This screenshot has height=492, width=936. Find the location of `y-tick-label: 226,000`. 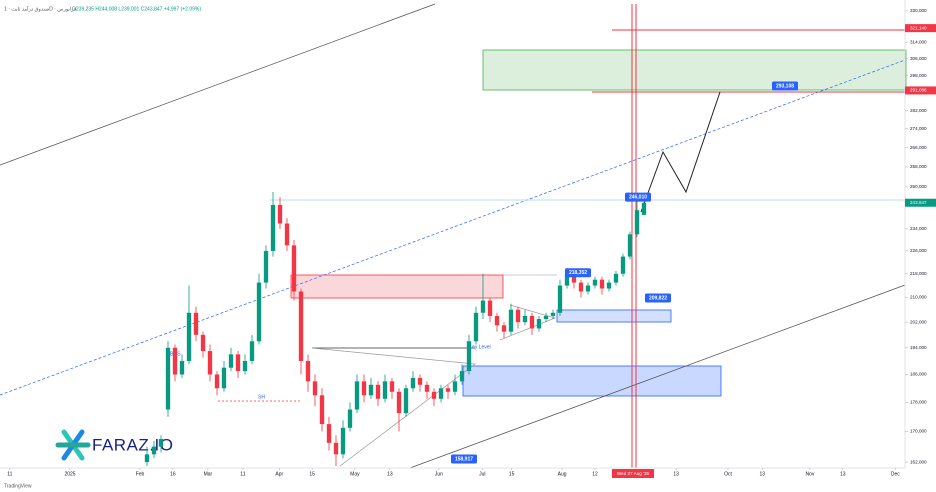

y-tick-label: 226,000 is located at coordinates (918, 250).